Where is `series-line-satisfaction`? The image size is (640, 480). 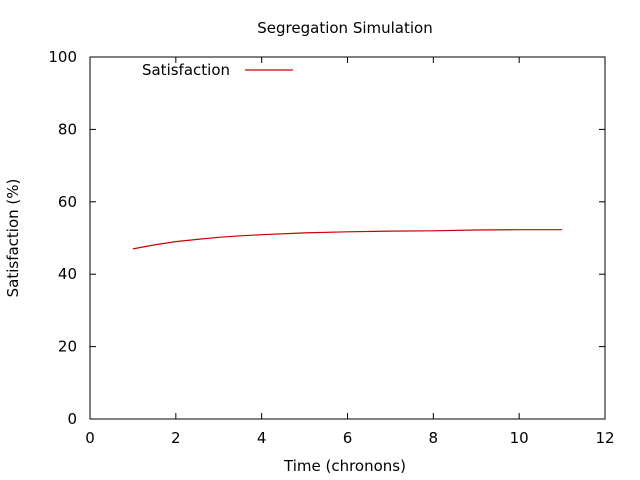 series-line-satisfaction is located at coordinates (347, 239).